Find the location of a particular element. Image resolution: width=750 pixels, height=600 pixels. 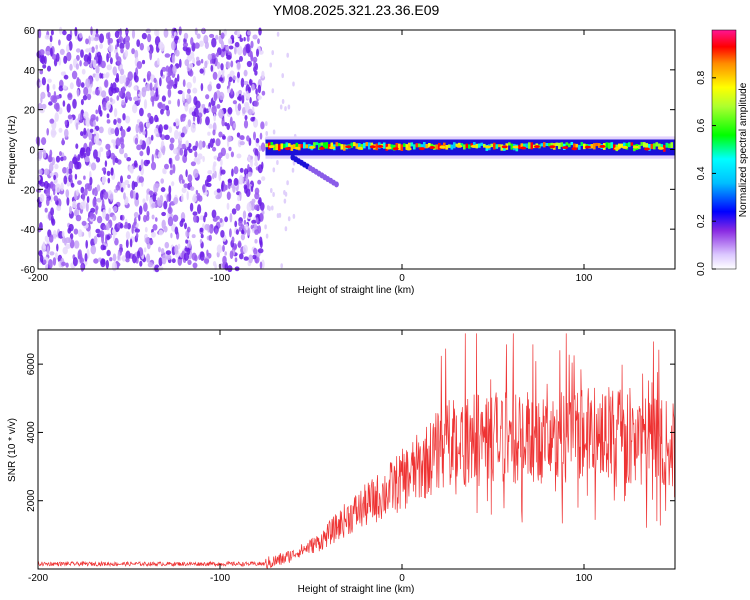

x-tick-label: -100 is located at coordinates (220, 278).